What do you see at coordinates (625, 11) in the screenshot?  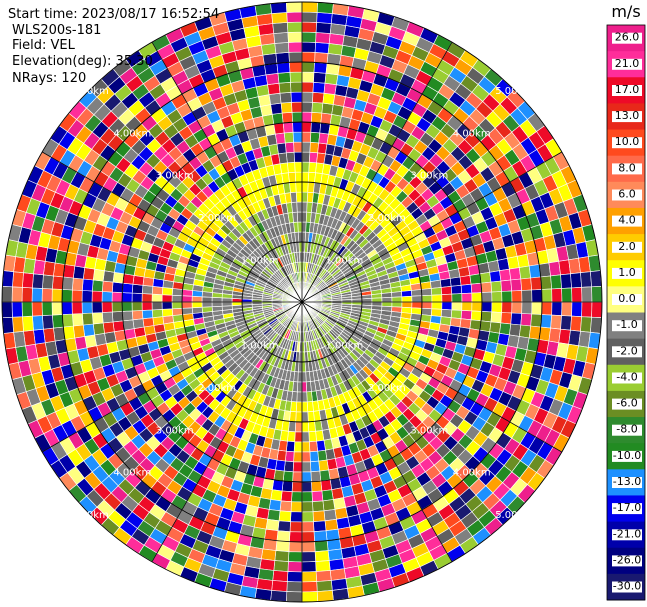 I see `colorbar-unit: m/s` at bounding box center [625, 11].